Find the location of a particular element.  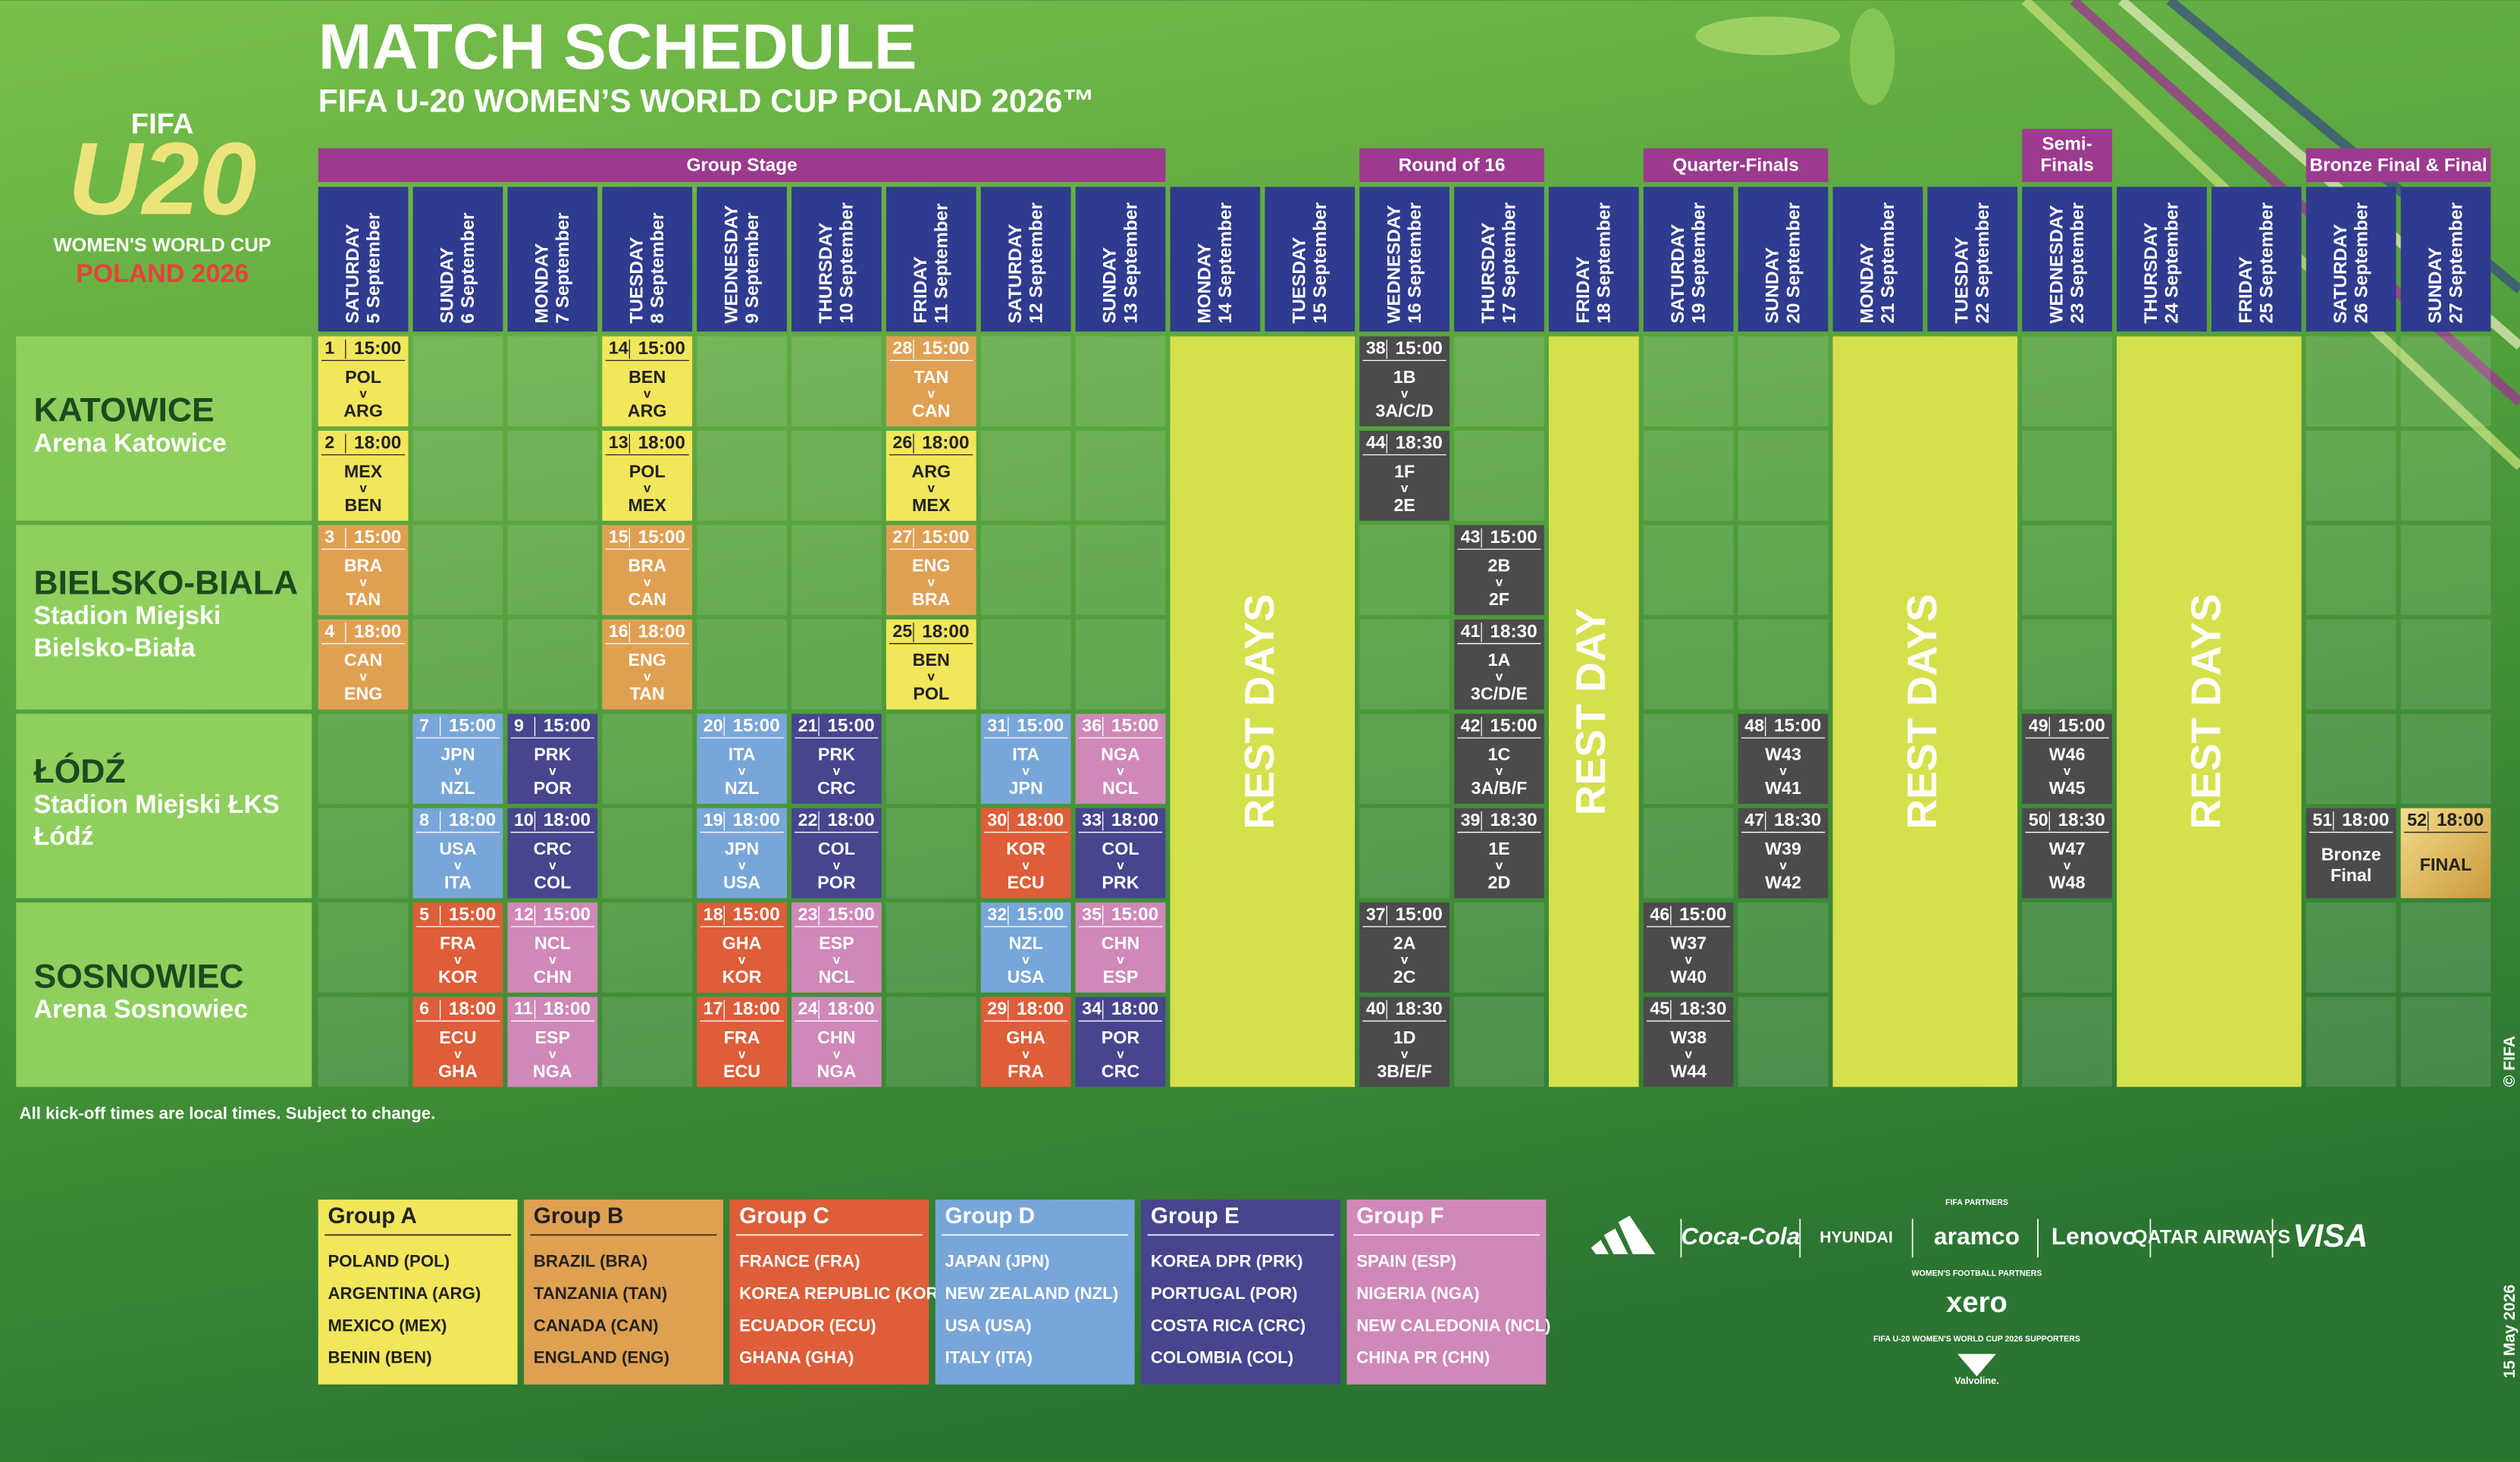

match-home: ITA is located at coordinates (1025, 754).